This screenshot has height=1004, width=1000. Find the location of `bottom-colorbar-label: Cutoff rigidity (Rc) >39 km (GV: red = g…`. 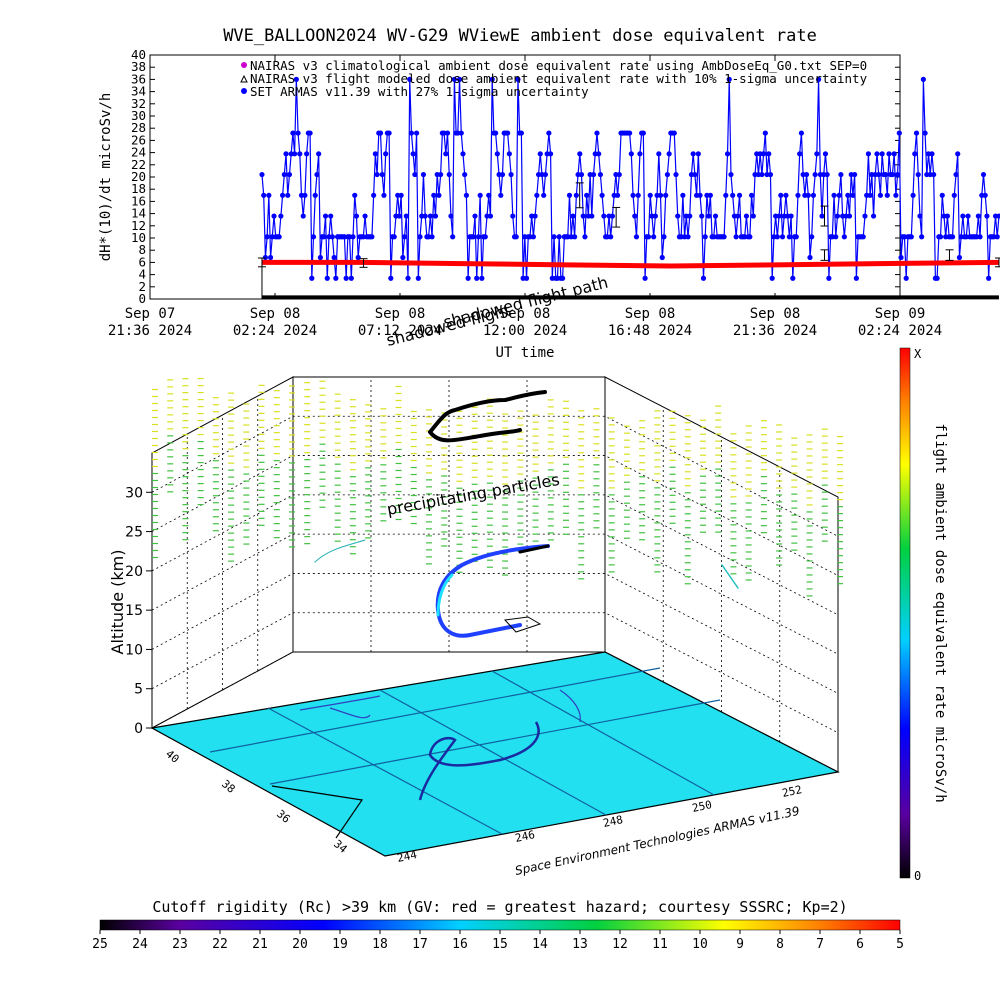

bottom-colorbar-label: Cutoff rigidity (Rc) >39 km (GV: red = g… is located at coordinates (499, 907).